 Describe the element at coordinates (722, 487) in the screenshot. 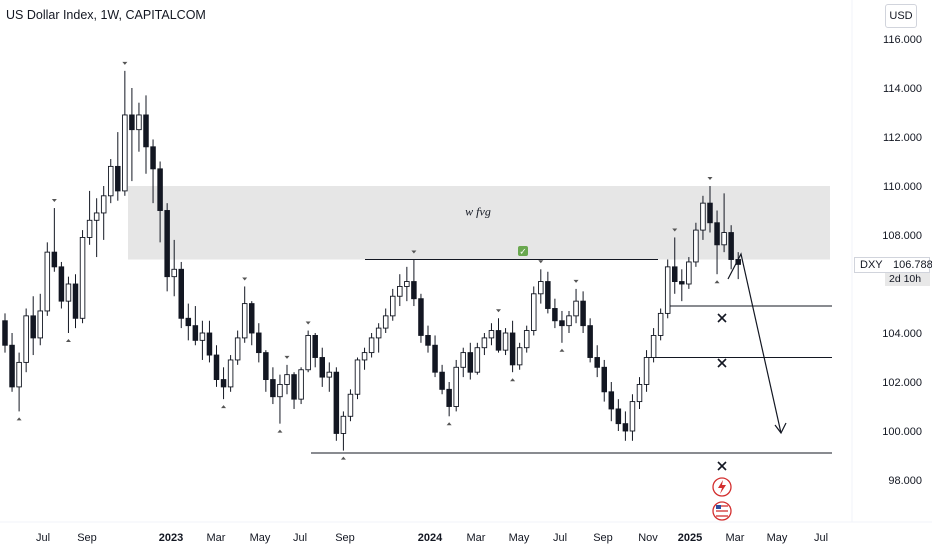

I see `flash-event-icon` at that location.